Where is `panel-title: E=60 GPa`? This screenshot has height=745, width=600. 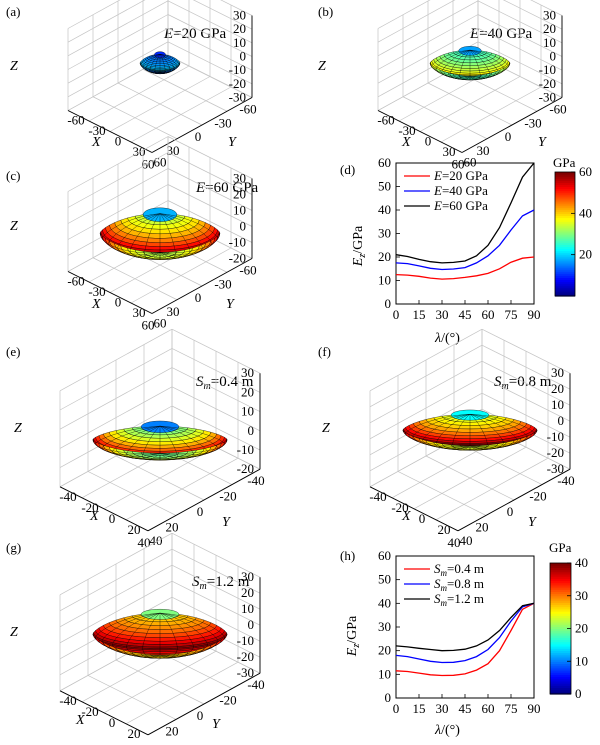 panel-title: E=60 GPa is located at coordinates (227, 188).